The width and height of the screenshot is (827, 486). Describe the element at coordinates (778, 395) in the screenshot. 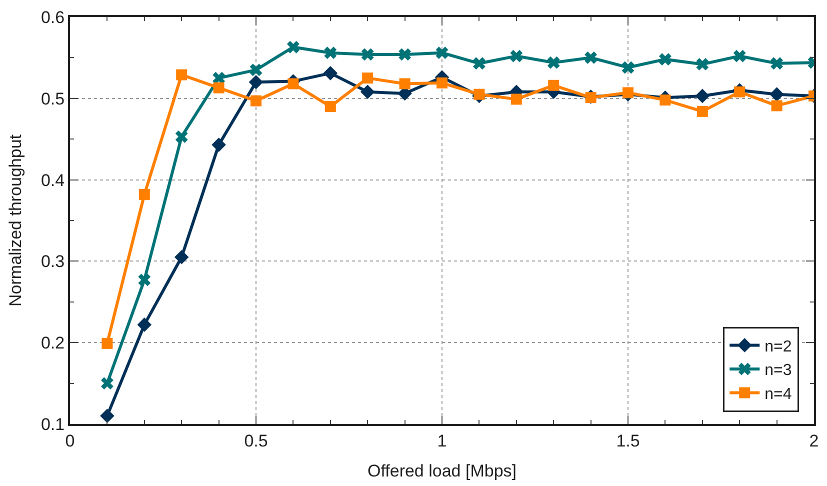

I see `legend-label: n=4` at that location.